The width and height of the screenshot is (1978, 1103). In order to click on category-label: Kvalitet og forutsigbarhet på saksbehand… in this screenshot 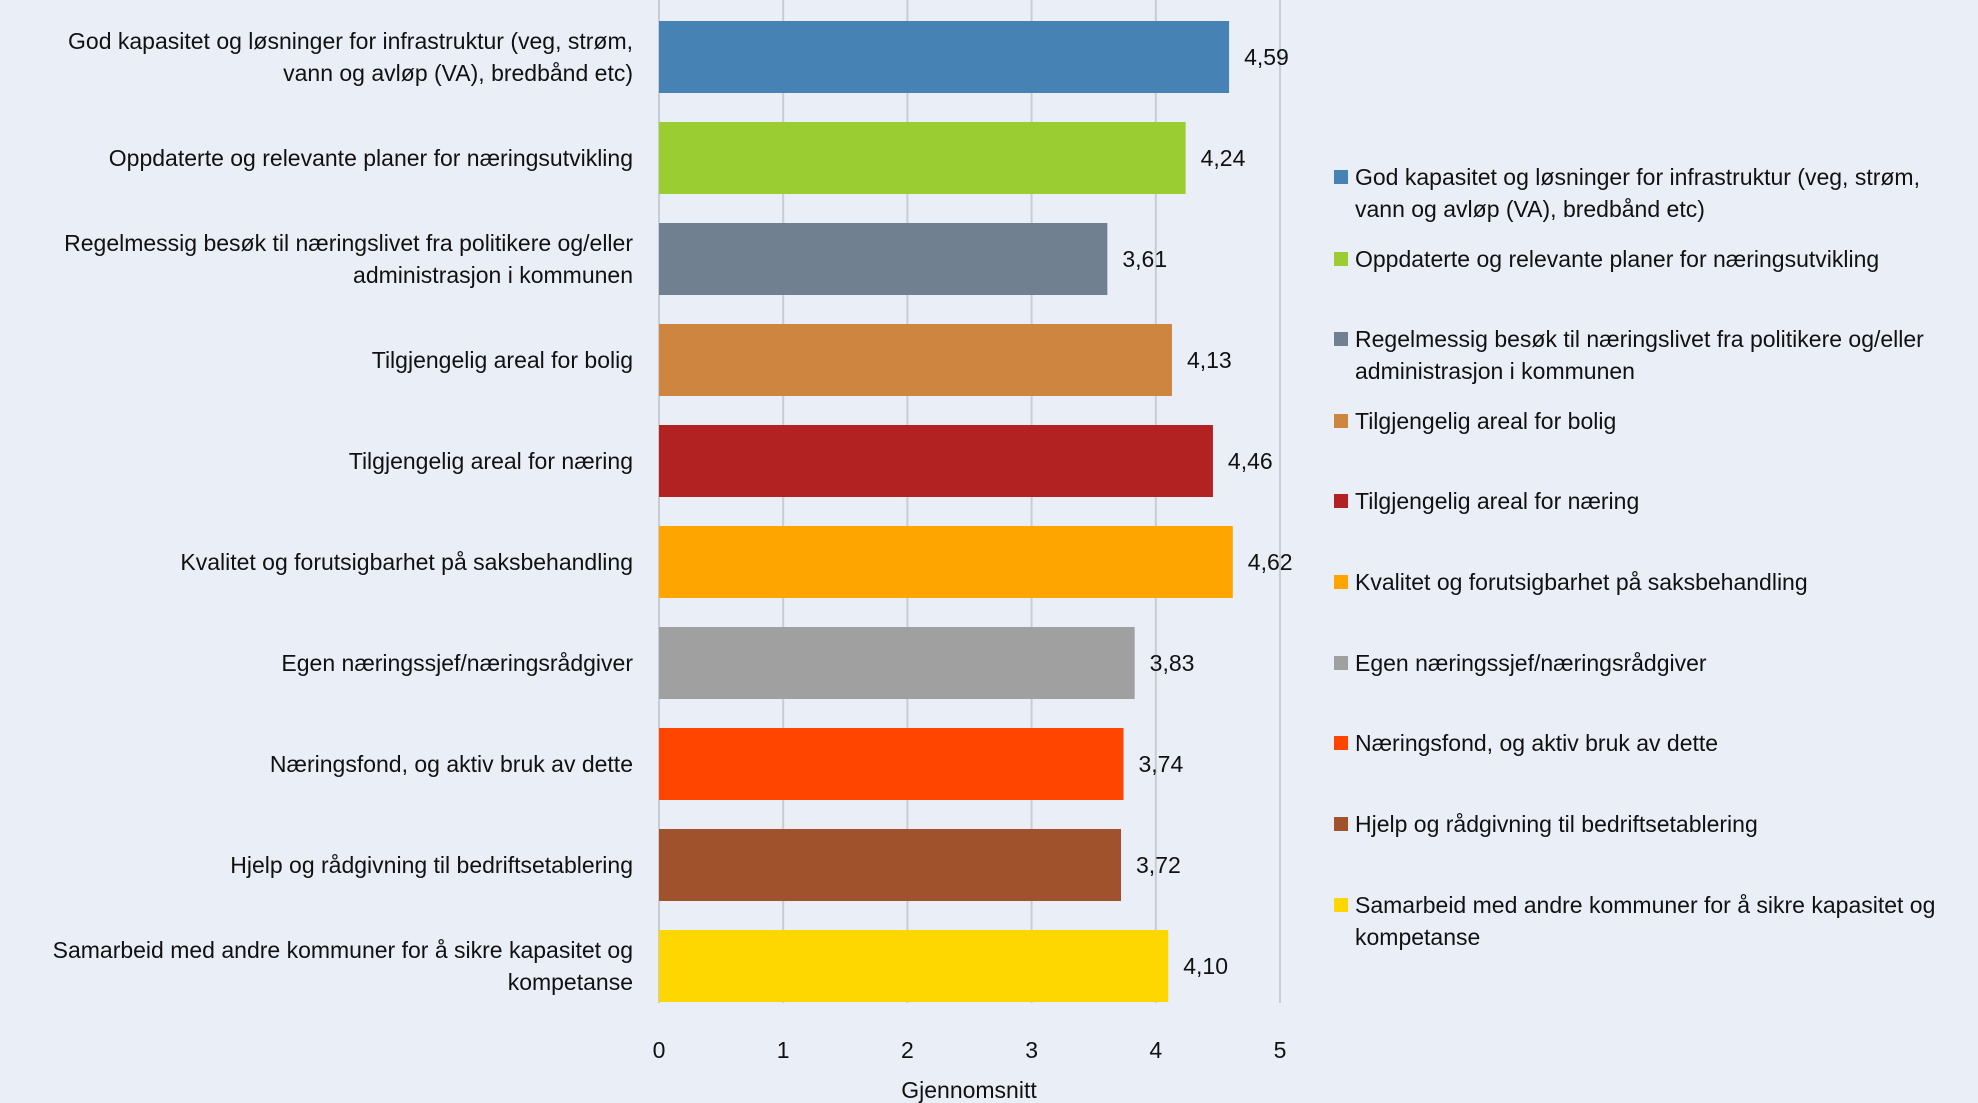, I will do `click(406, 562)`.